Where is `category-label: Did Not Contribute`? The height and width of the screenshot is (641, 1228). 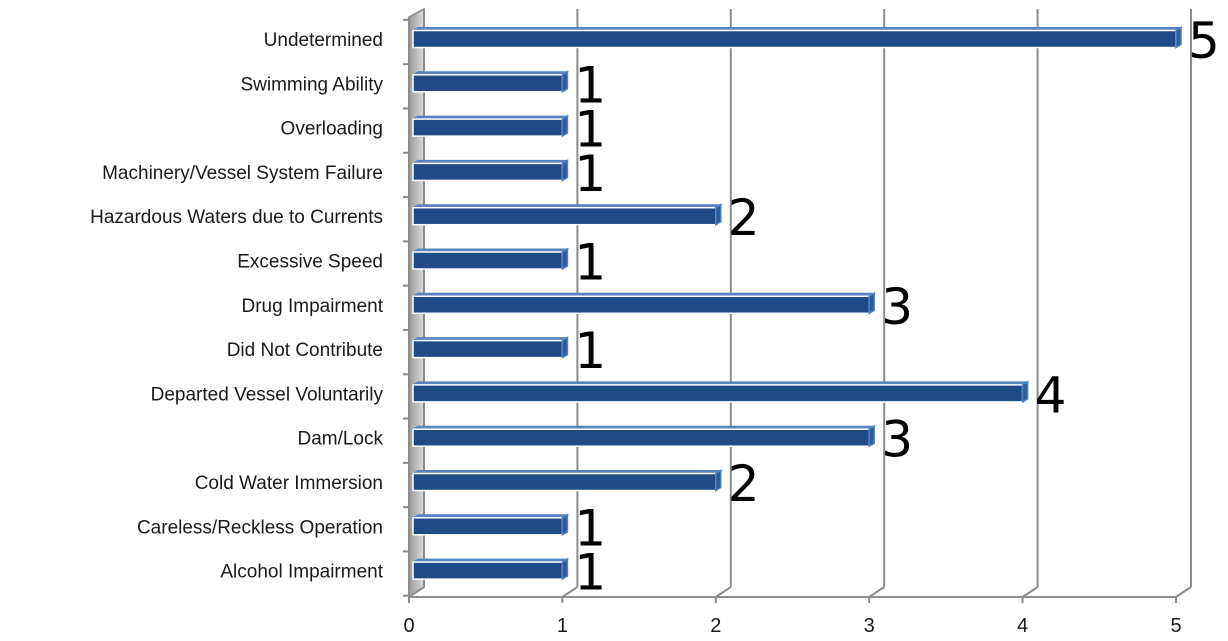 category-label: Did Not Contribute is located at coordinates (305, 350).